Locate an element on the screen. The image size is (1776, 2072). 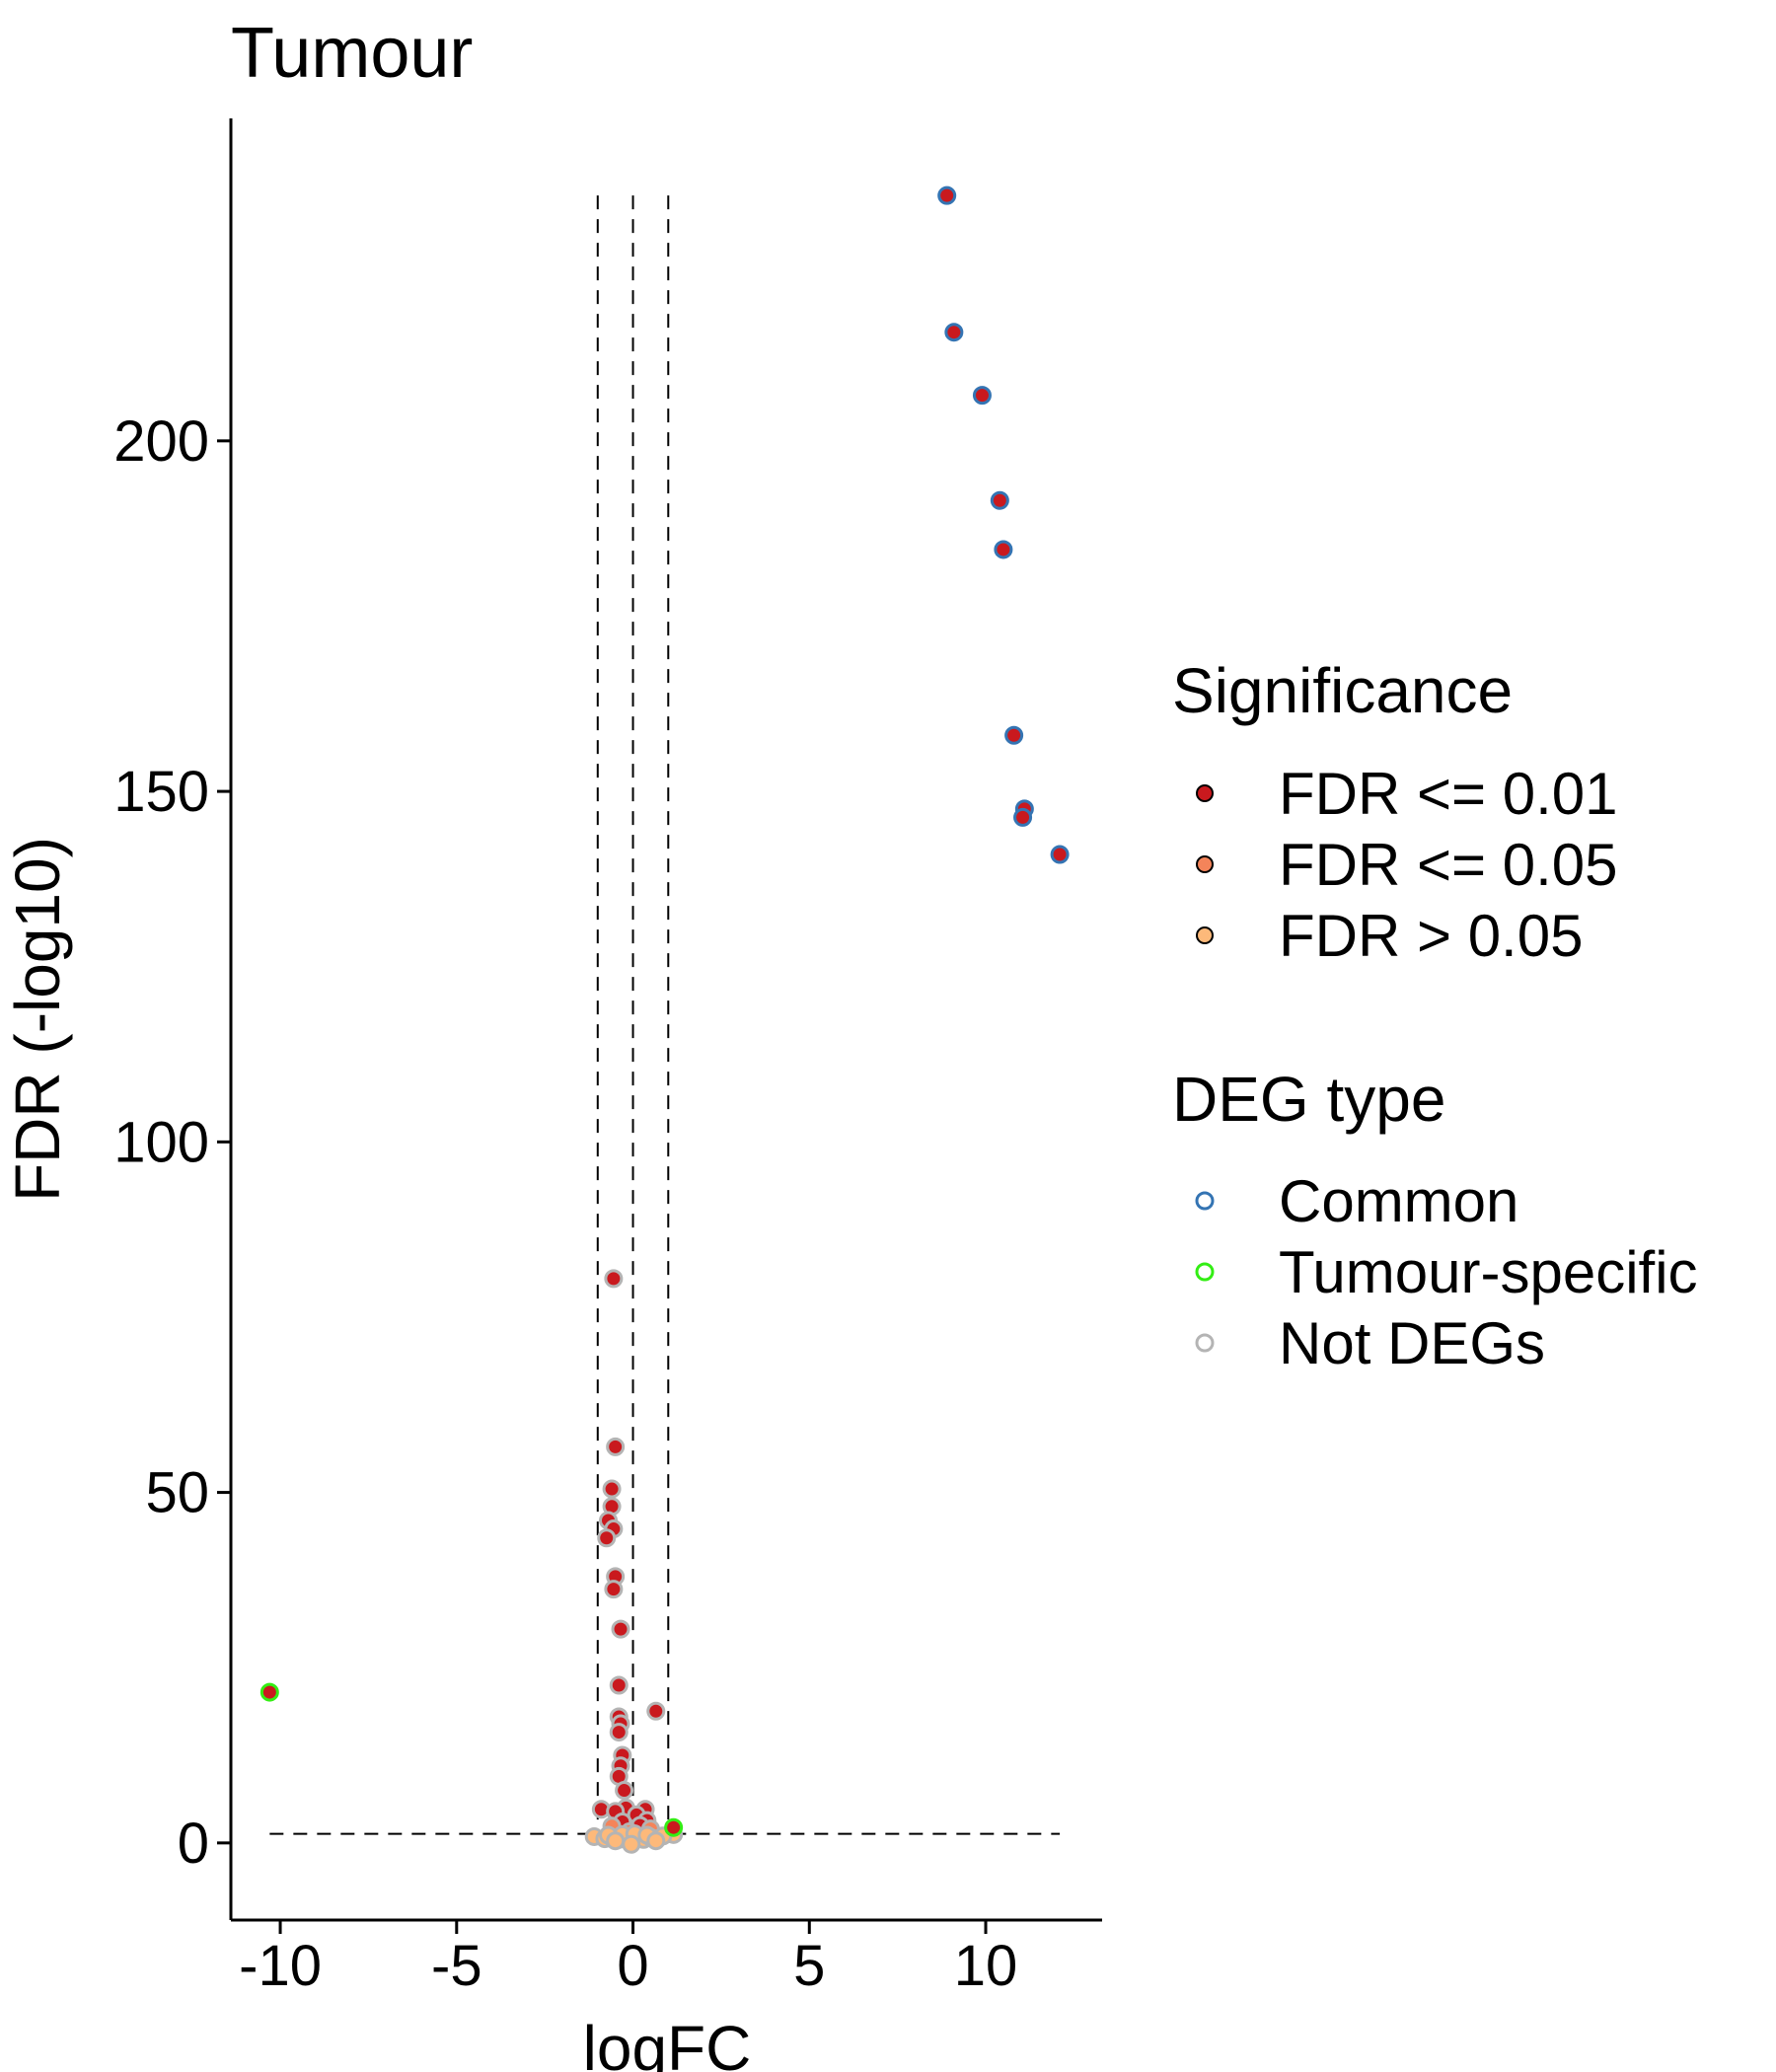
x-tick-label-1: -5 is located at coordinates (457, 1966).